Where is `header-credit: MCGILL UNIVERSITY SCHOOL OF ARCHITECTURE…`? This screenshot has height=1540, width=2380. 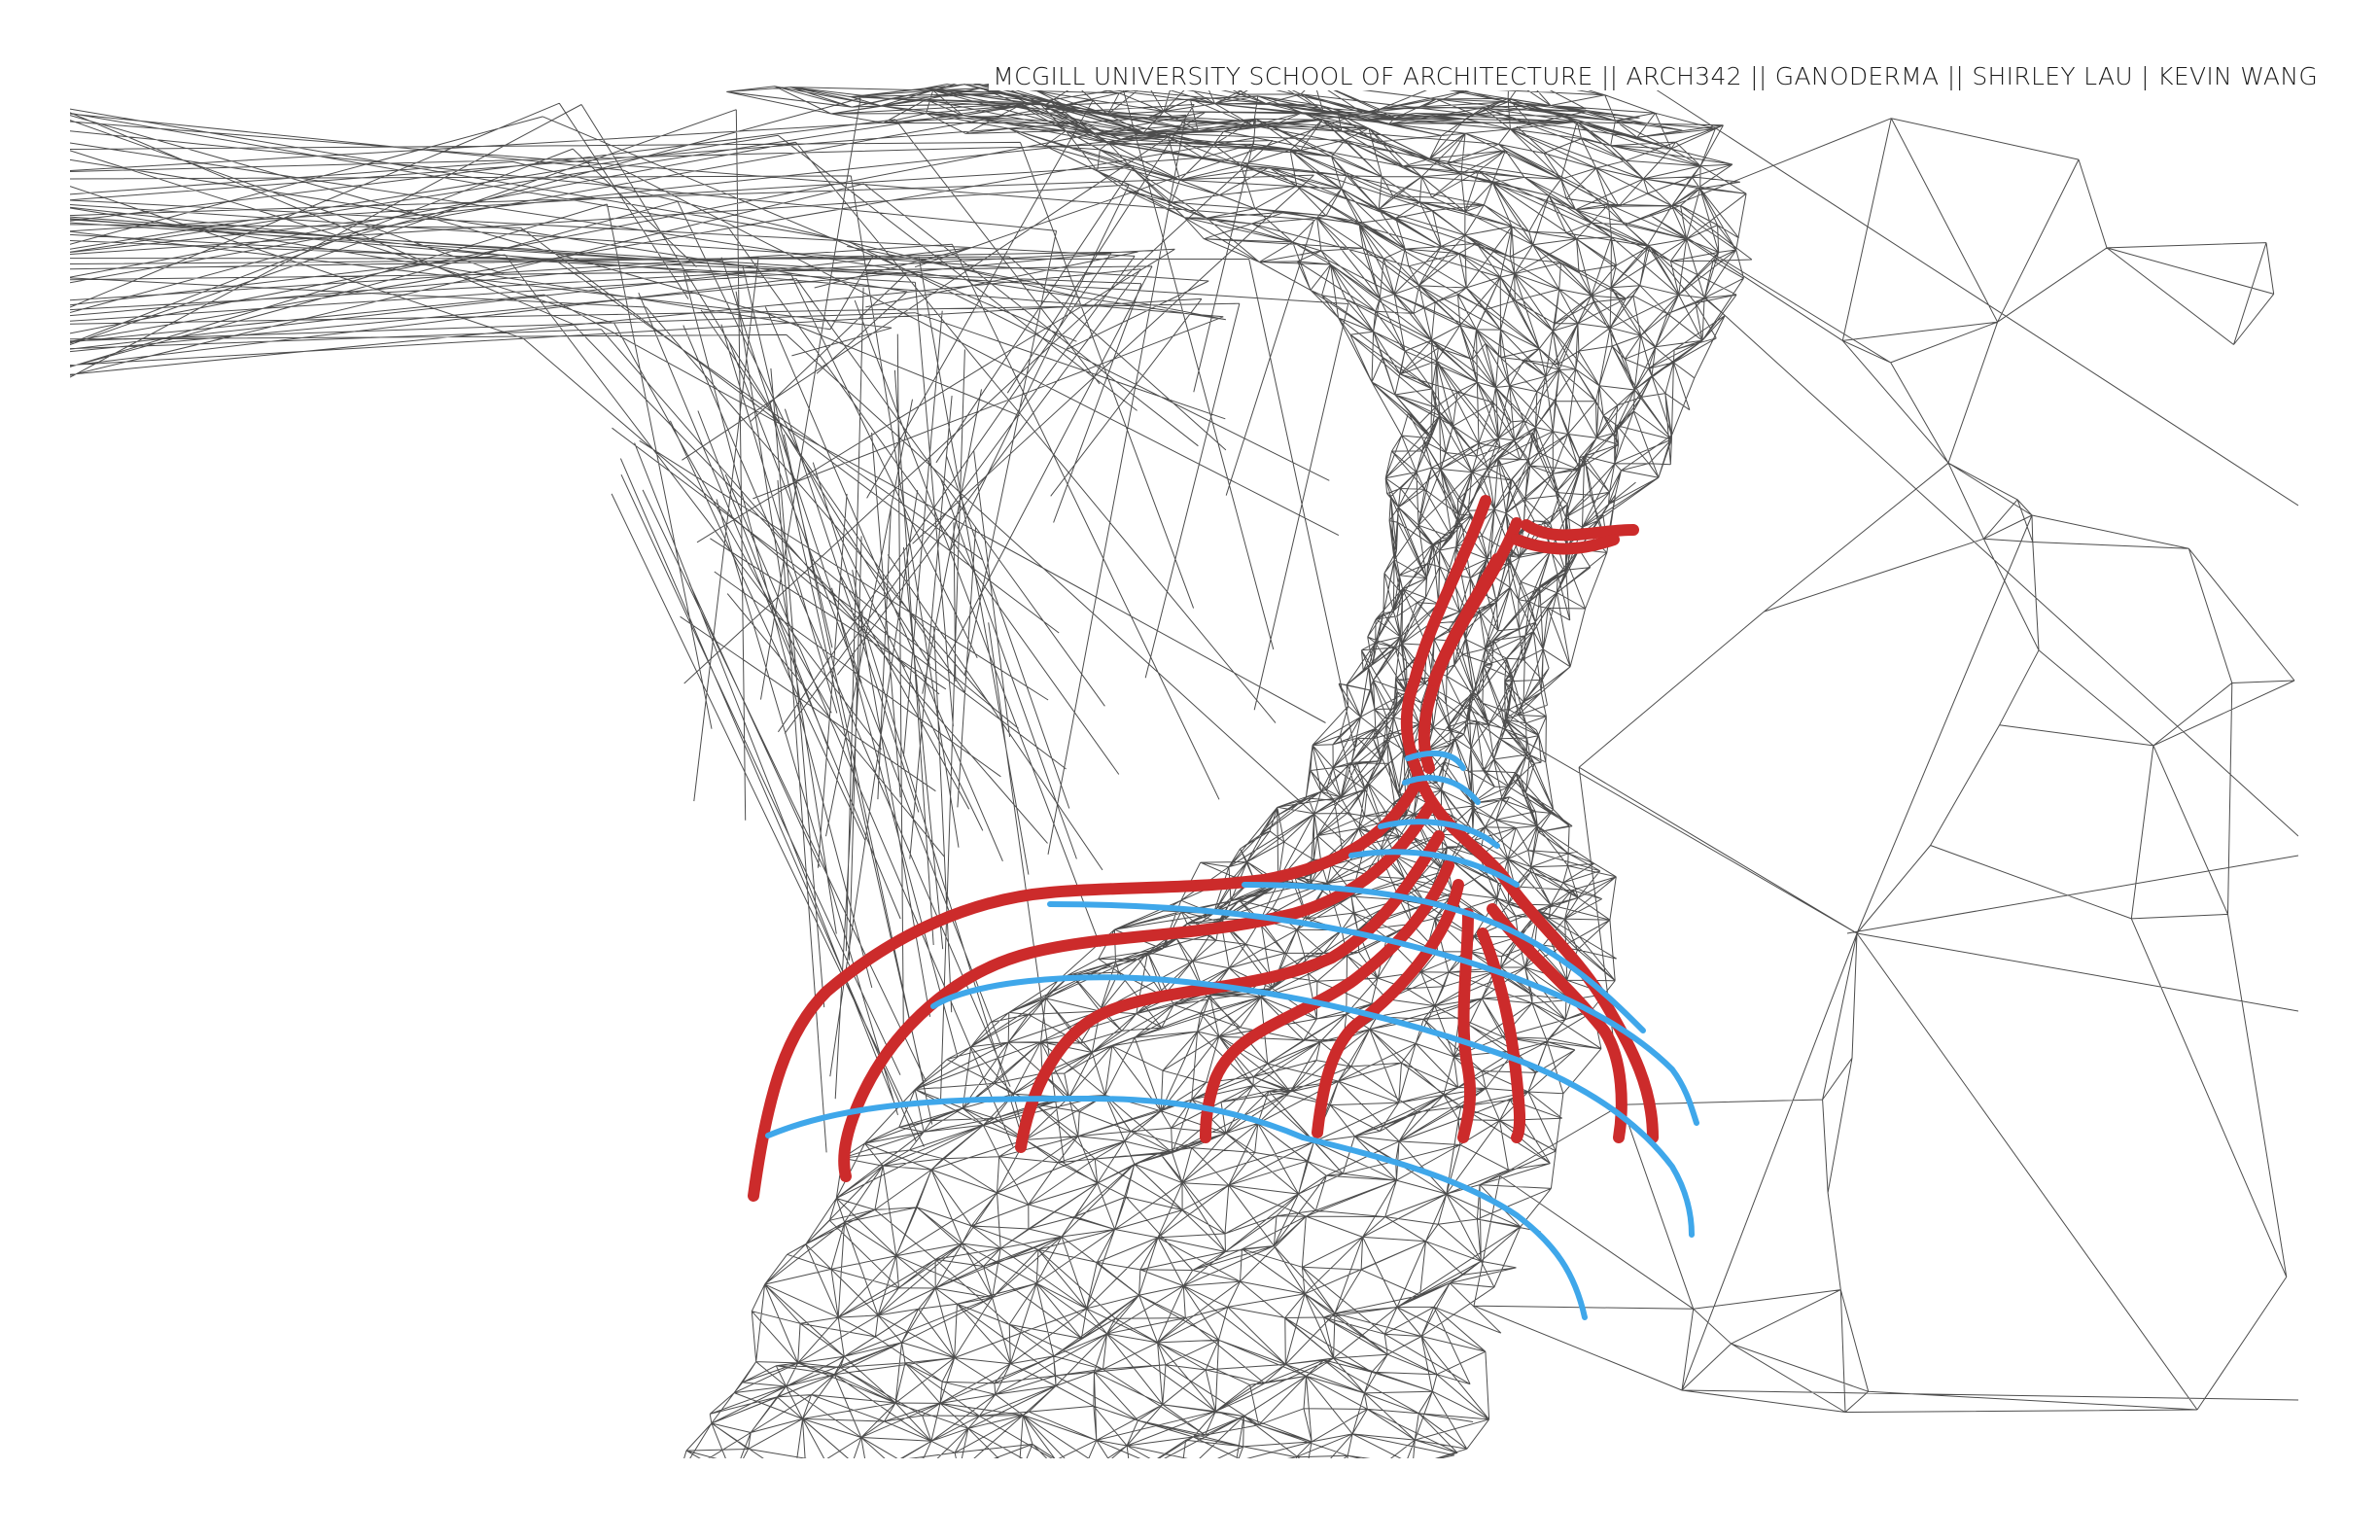 header-credit: MCGILL UNIVERSITY SCHOOL OF ARCHITECTURE… is located at coordinates (1655, 76).